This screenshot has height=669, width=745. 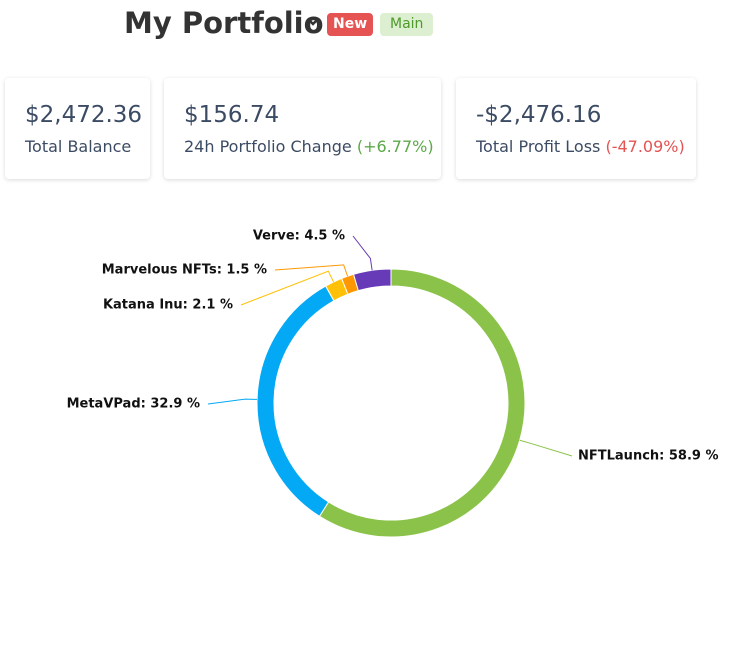 I want to click on stat-label-row: Total Profit Loss (-47.09%), so click(x=580, y=146).